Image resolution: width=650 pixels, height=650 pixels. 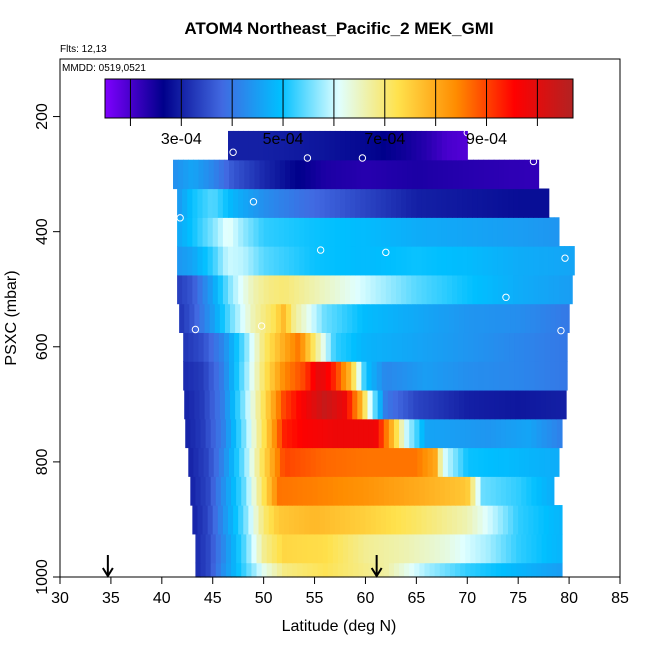 I want to click on x-tick-label: 75, so click(x=518, y=598).